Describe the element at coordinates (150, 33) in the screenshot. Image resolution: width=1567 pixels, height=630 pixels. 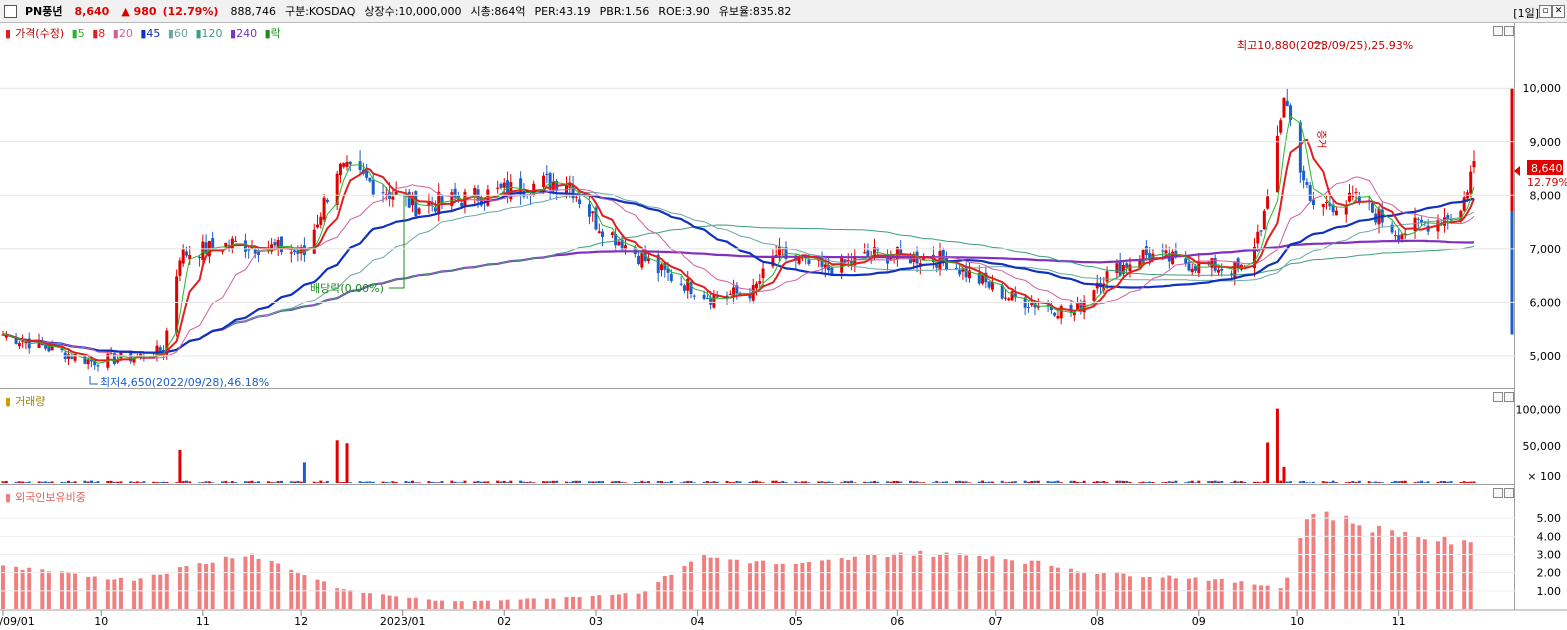
I see `ma45-legend: ▮45` at that location.